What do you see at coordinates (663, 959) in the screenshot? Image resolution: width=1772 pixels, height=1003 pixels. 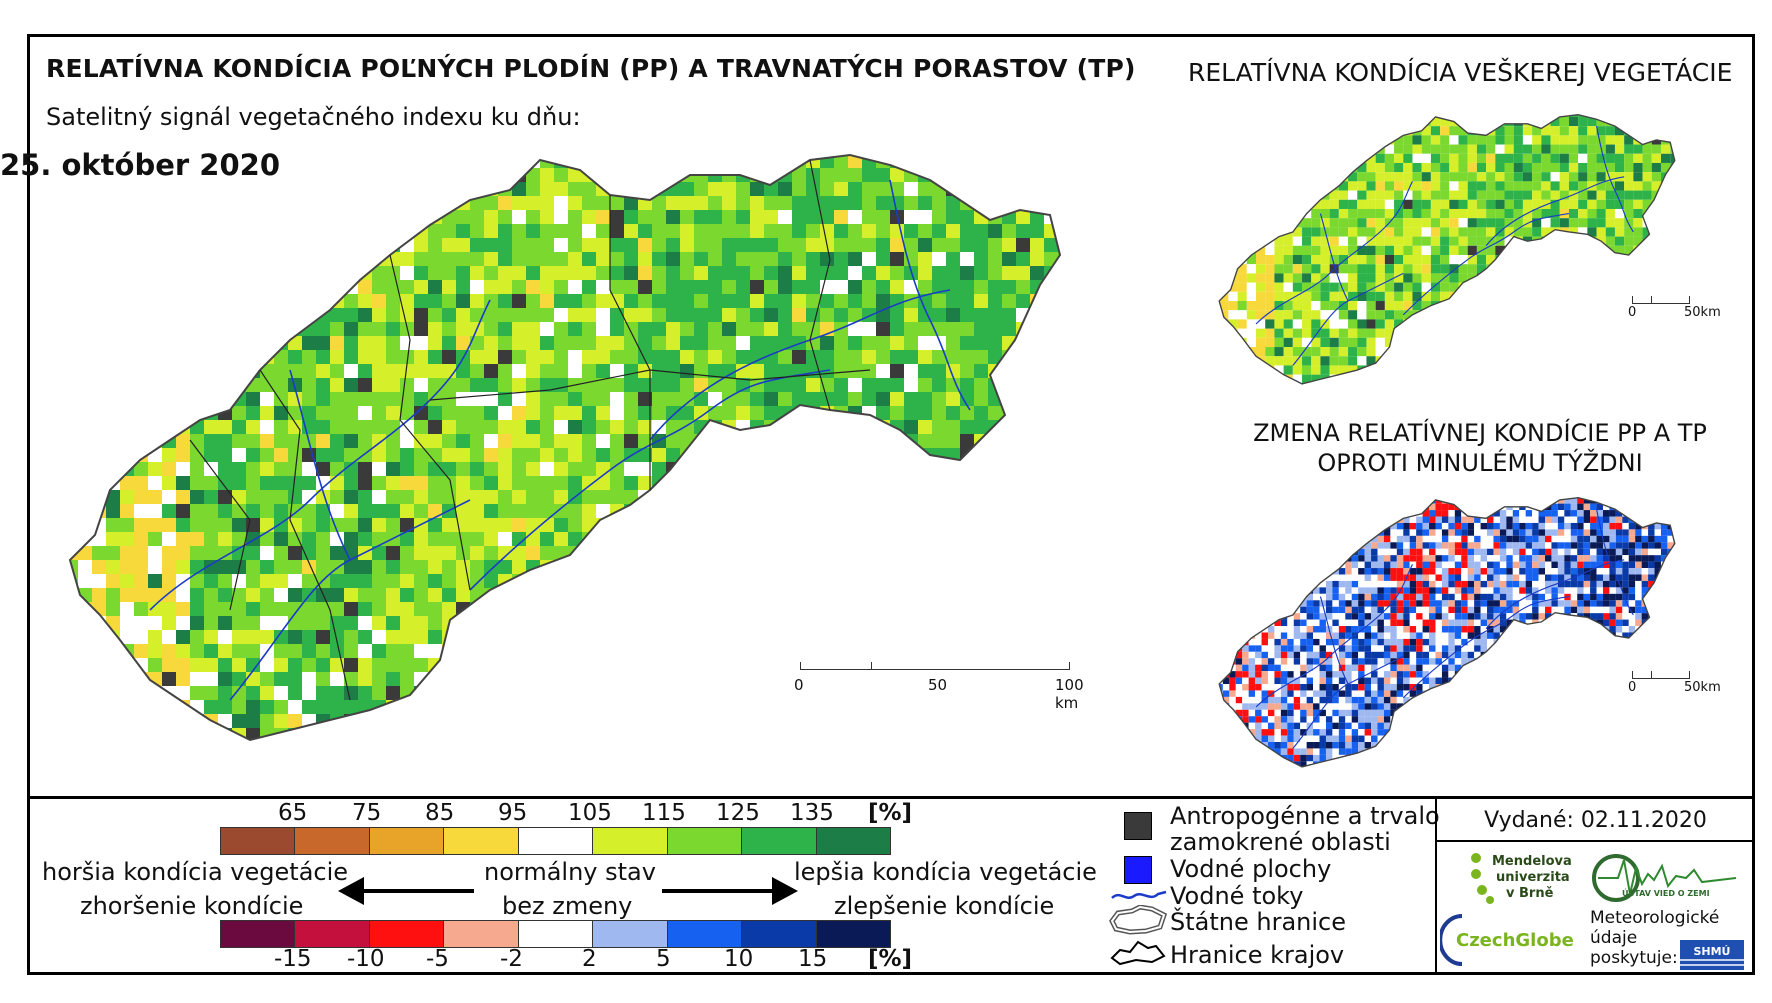 I see `change-tick: 5` at bounding box center [663, 959].